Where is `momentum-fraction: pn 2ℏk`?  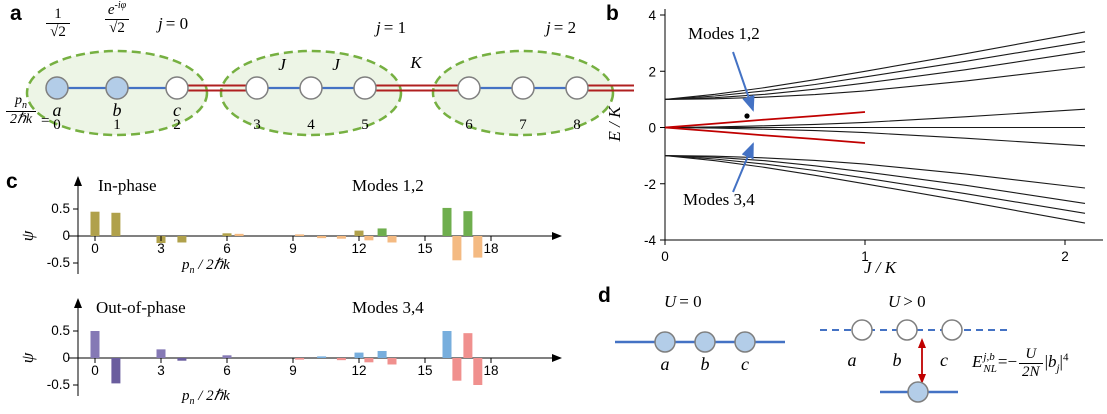
momentum-fraction: pn 2ℏk is located at coordinates (21, 110).